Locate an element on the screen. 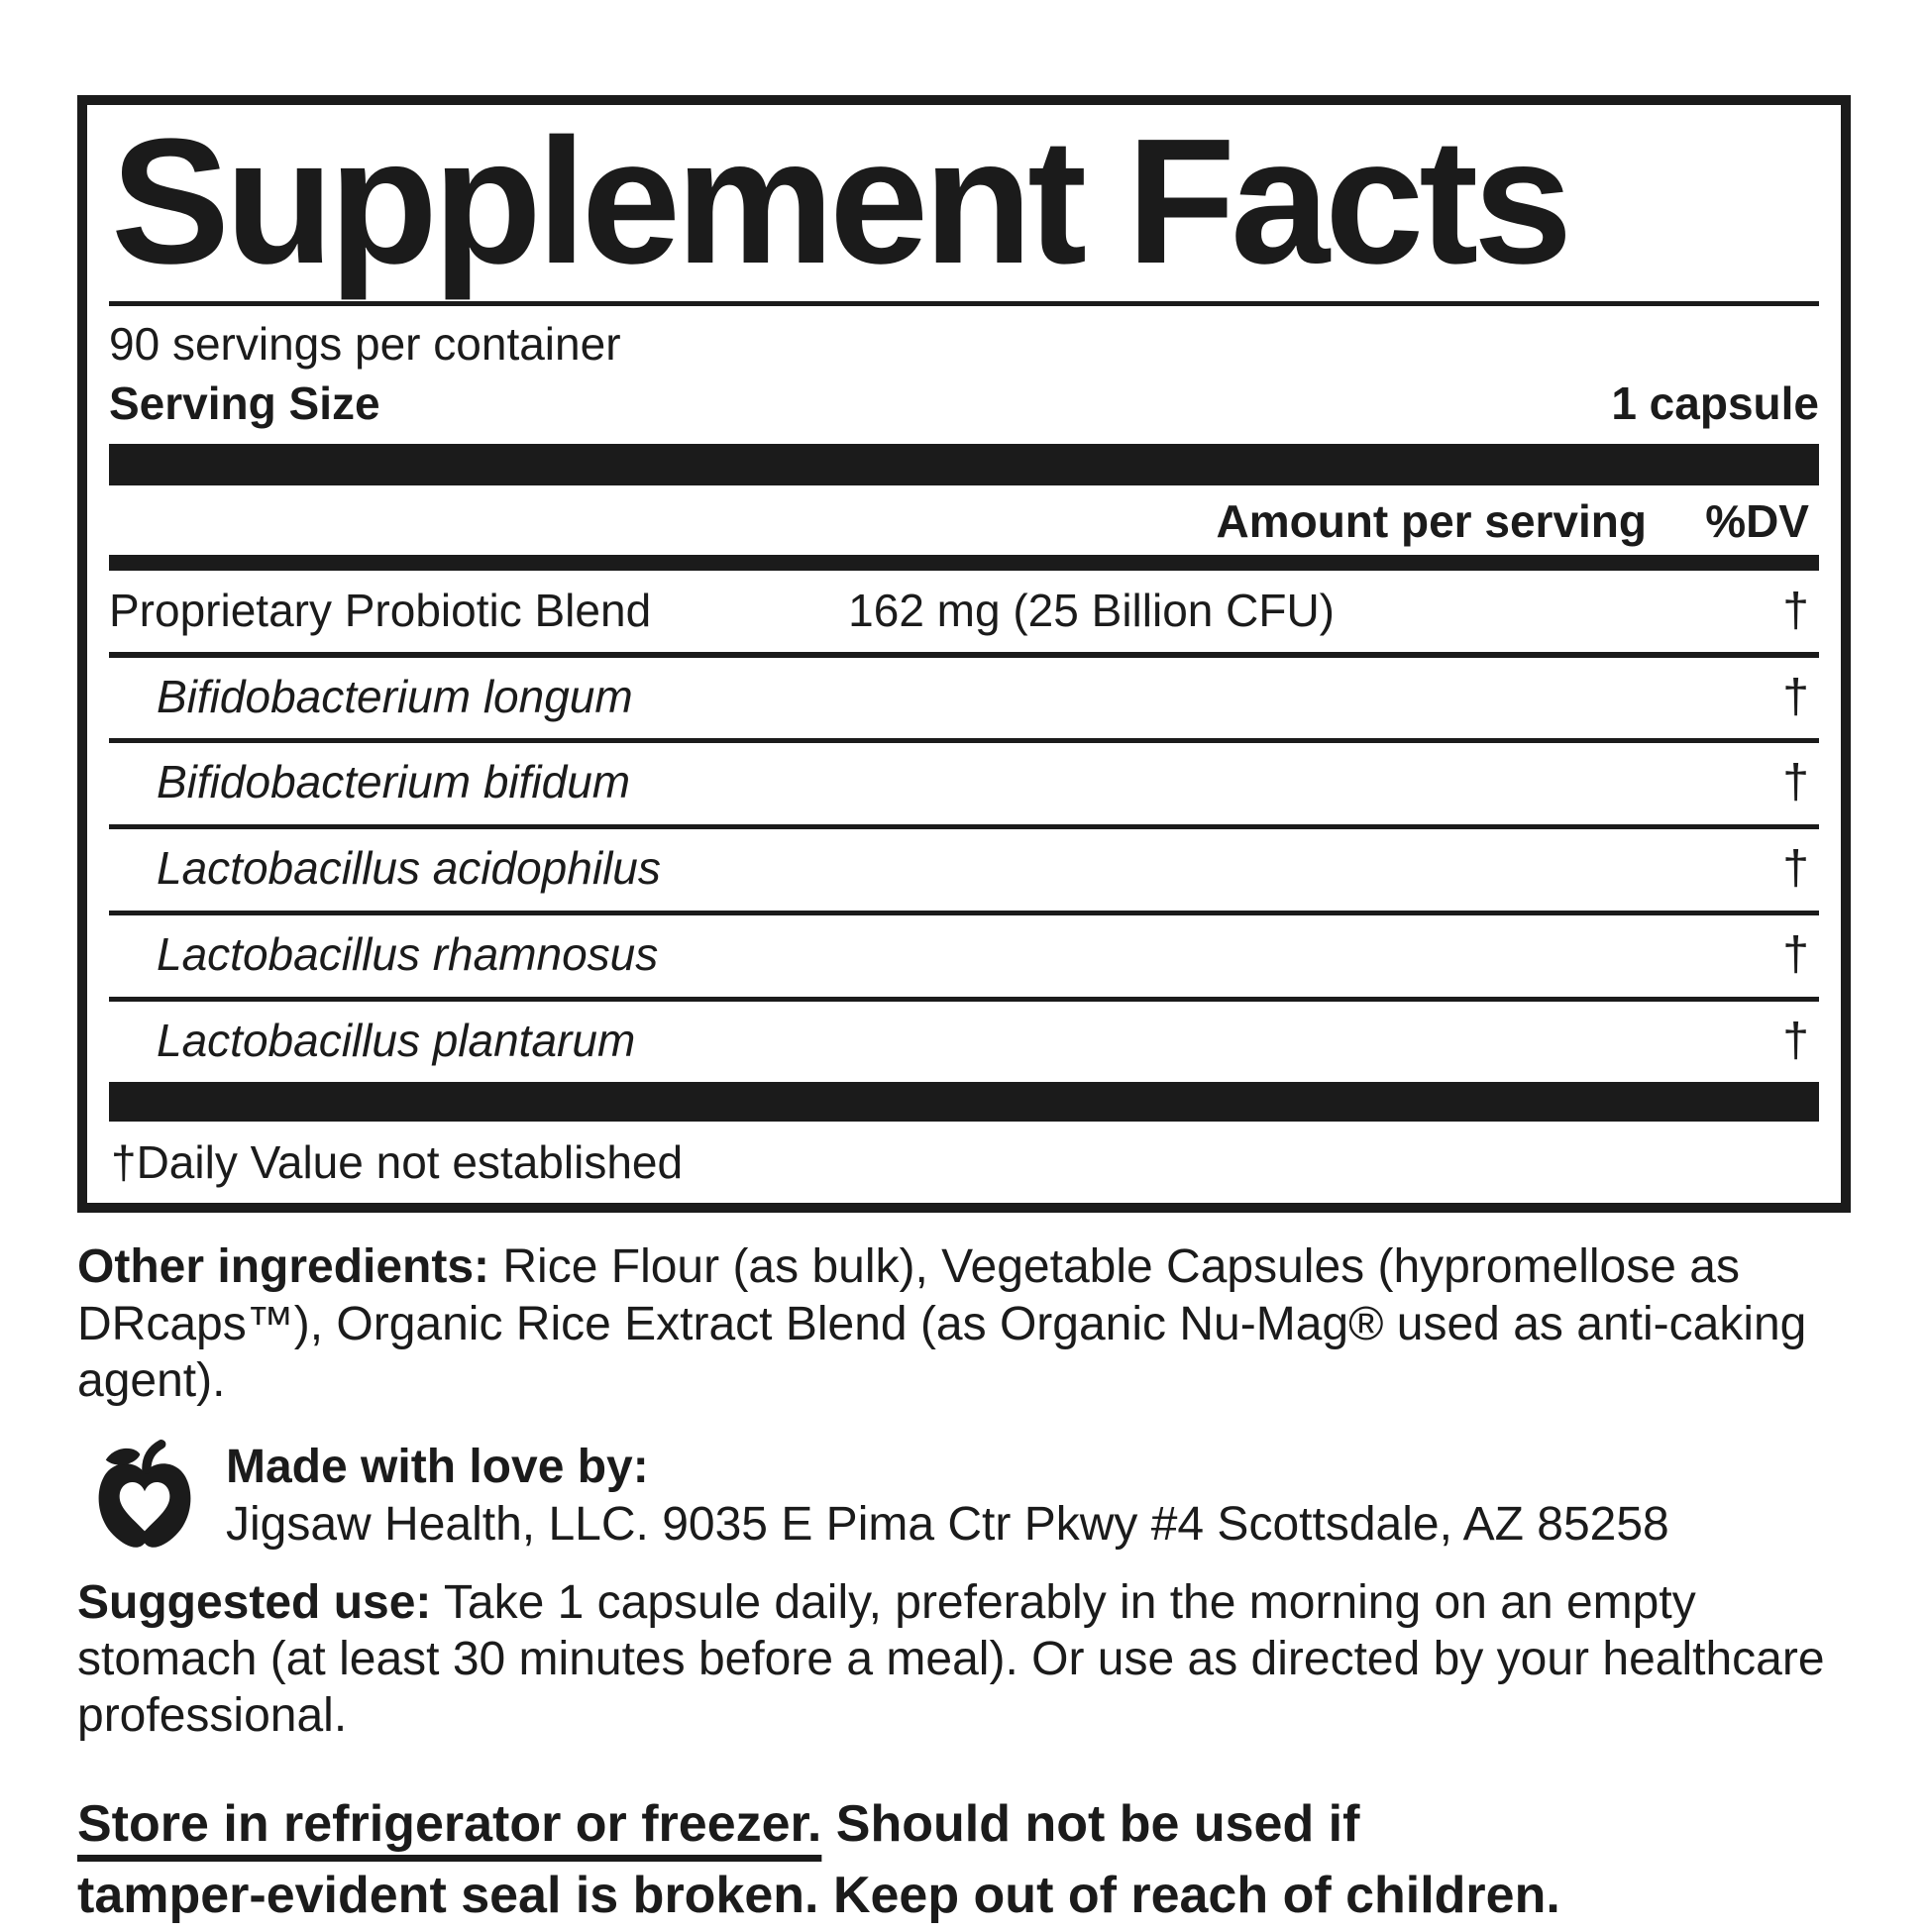 Image resolution: width=1928 pixels, height=1932 pixels. table-row-strain: Lactobacillus acidophilus † is located at coordinates (964, 872).